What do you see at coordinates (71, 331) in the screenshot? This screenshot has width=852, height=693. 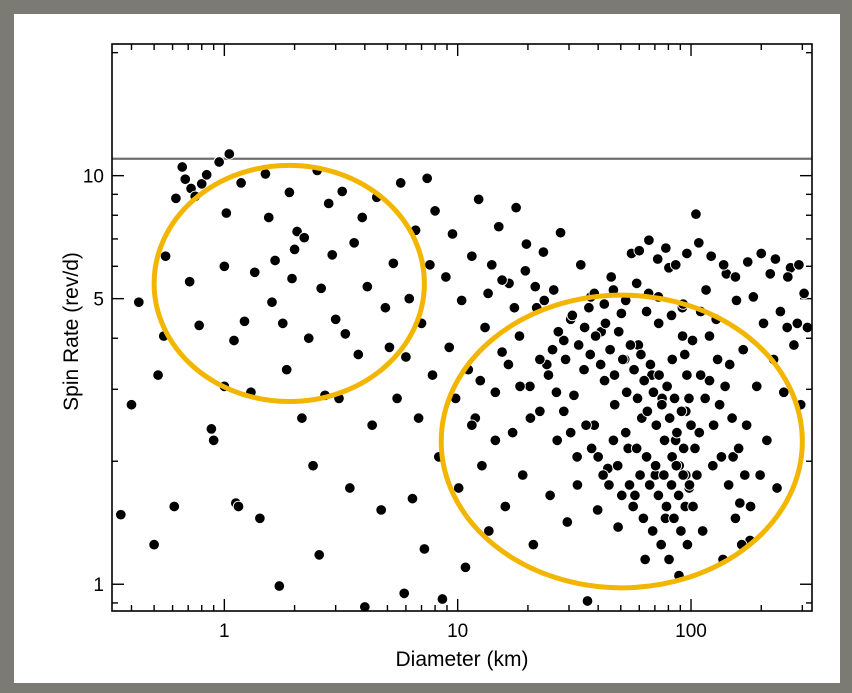 I see `y-axis-title: Spin Rate (rev/d)` at bounding box center [71, 331].